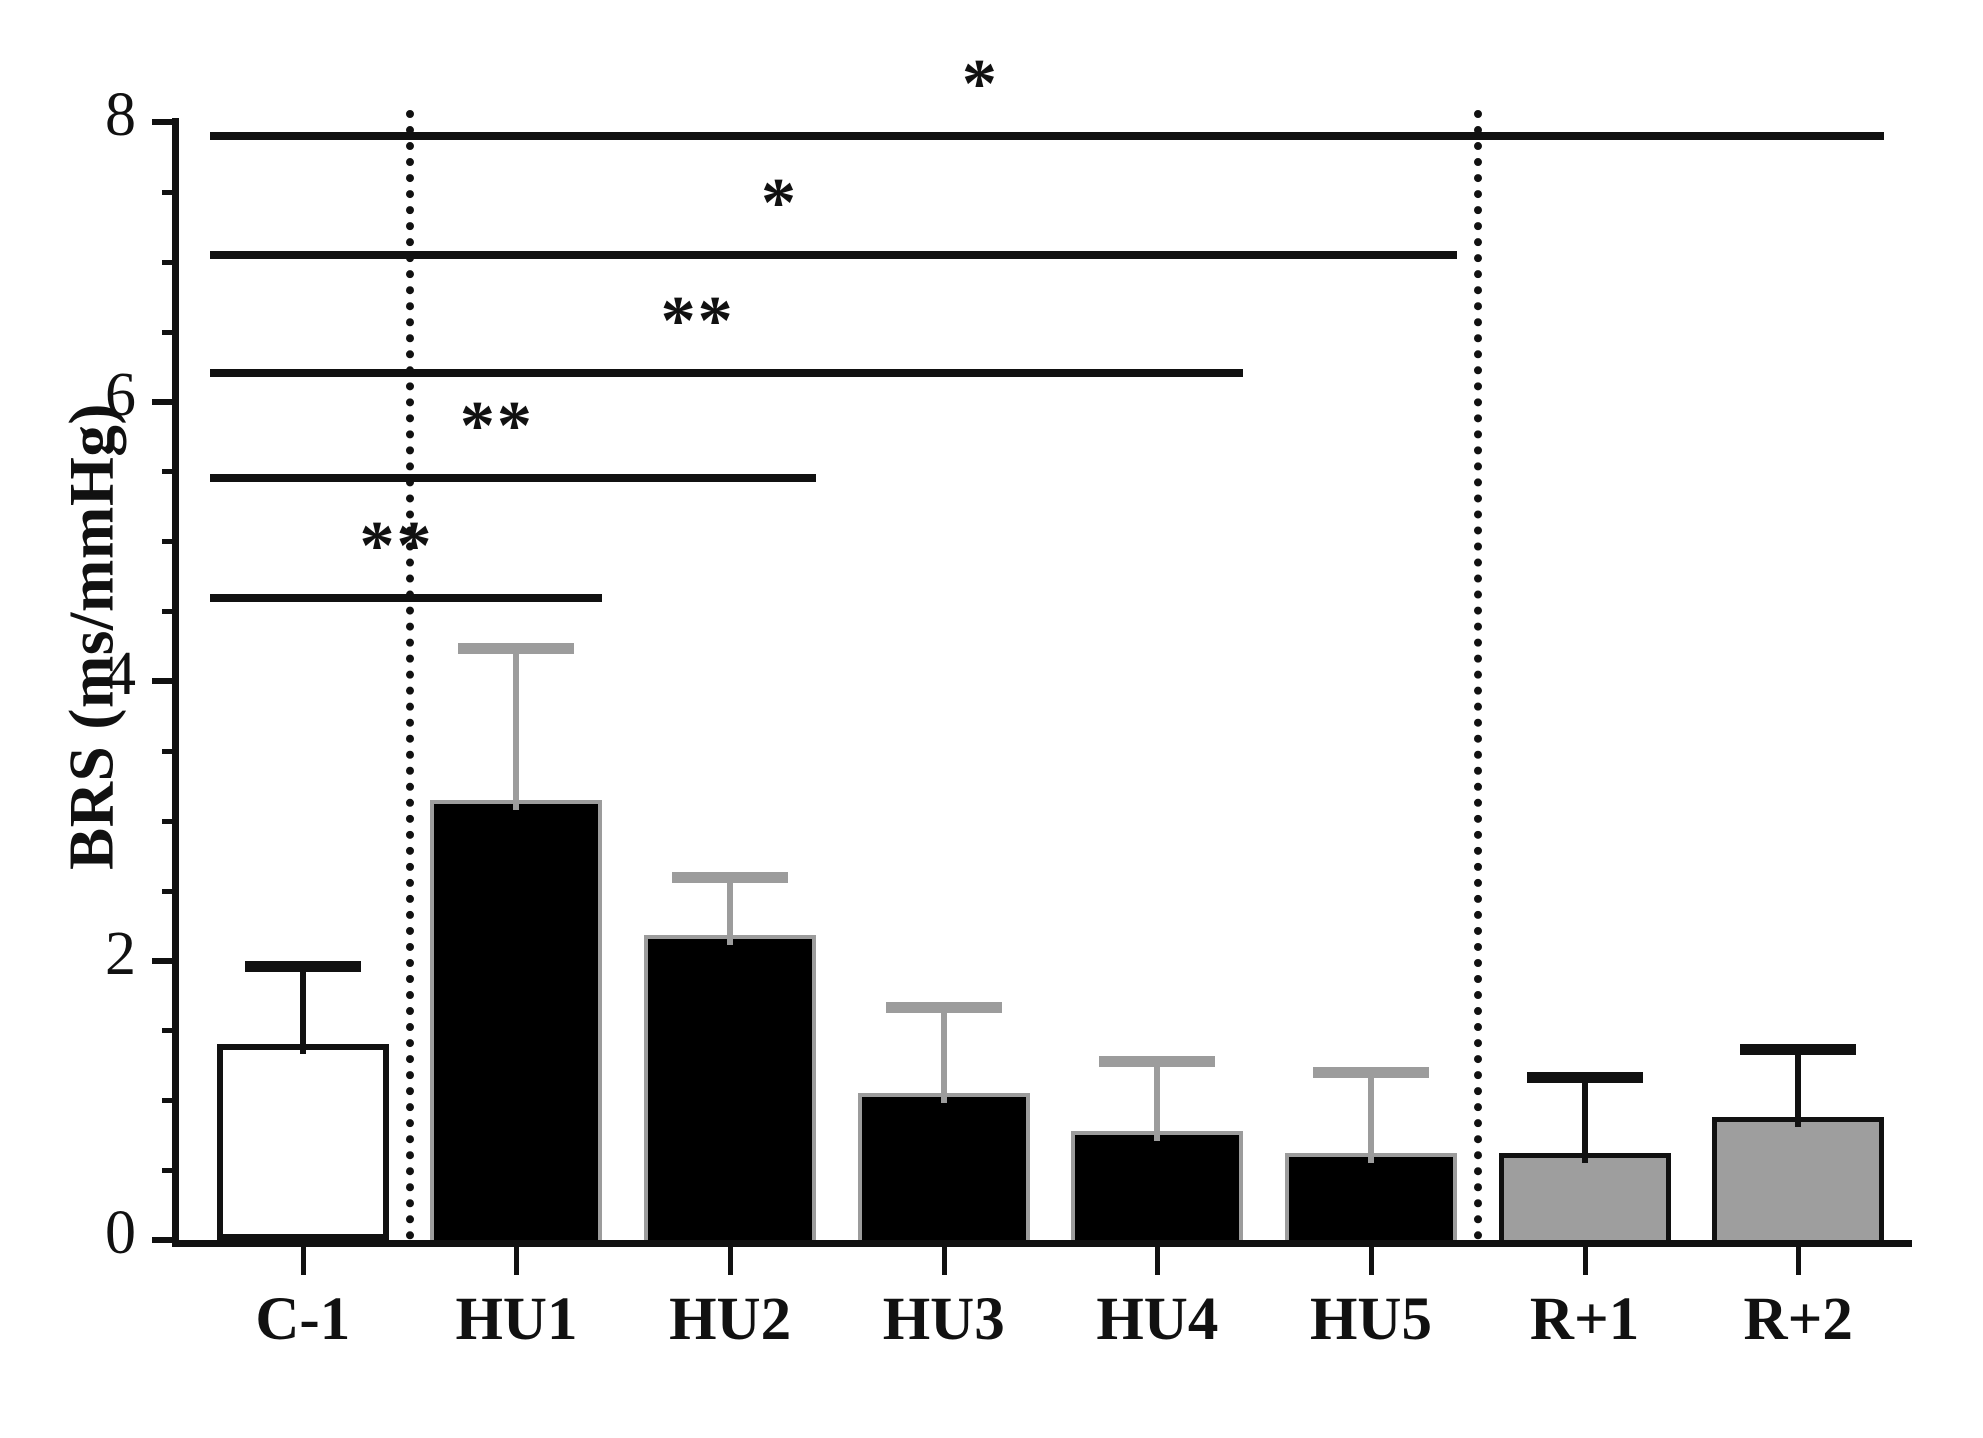 The height and width of the screenshot is (1438, 1983). What do you see at coordinates (730, 1319) in the screenshot?
I see `x-tick-label-hu2: HU2` at bounding box center [730, 1319].